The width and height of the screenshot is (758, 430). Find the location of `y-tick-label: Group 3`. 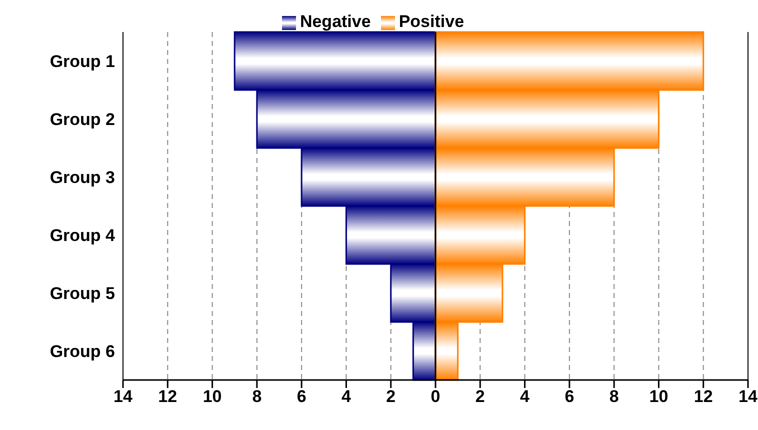

y-tick-label: Group 3 is located at coordinates (82, 178).